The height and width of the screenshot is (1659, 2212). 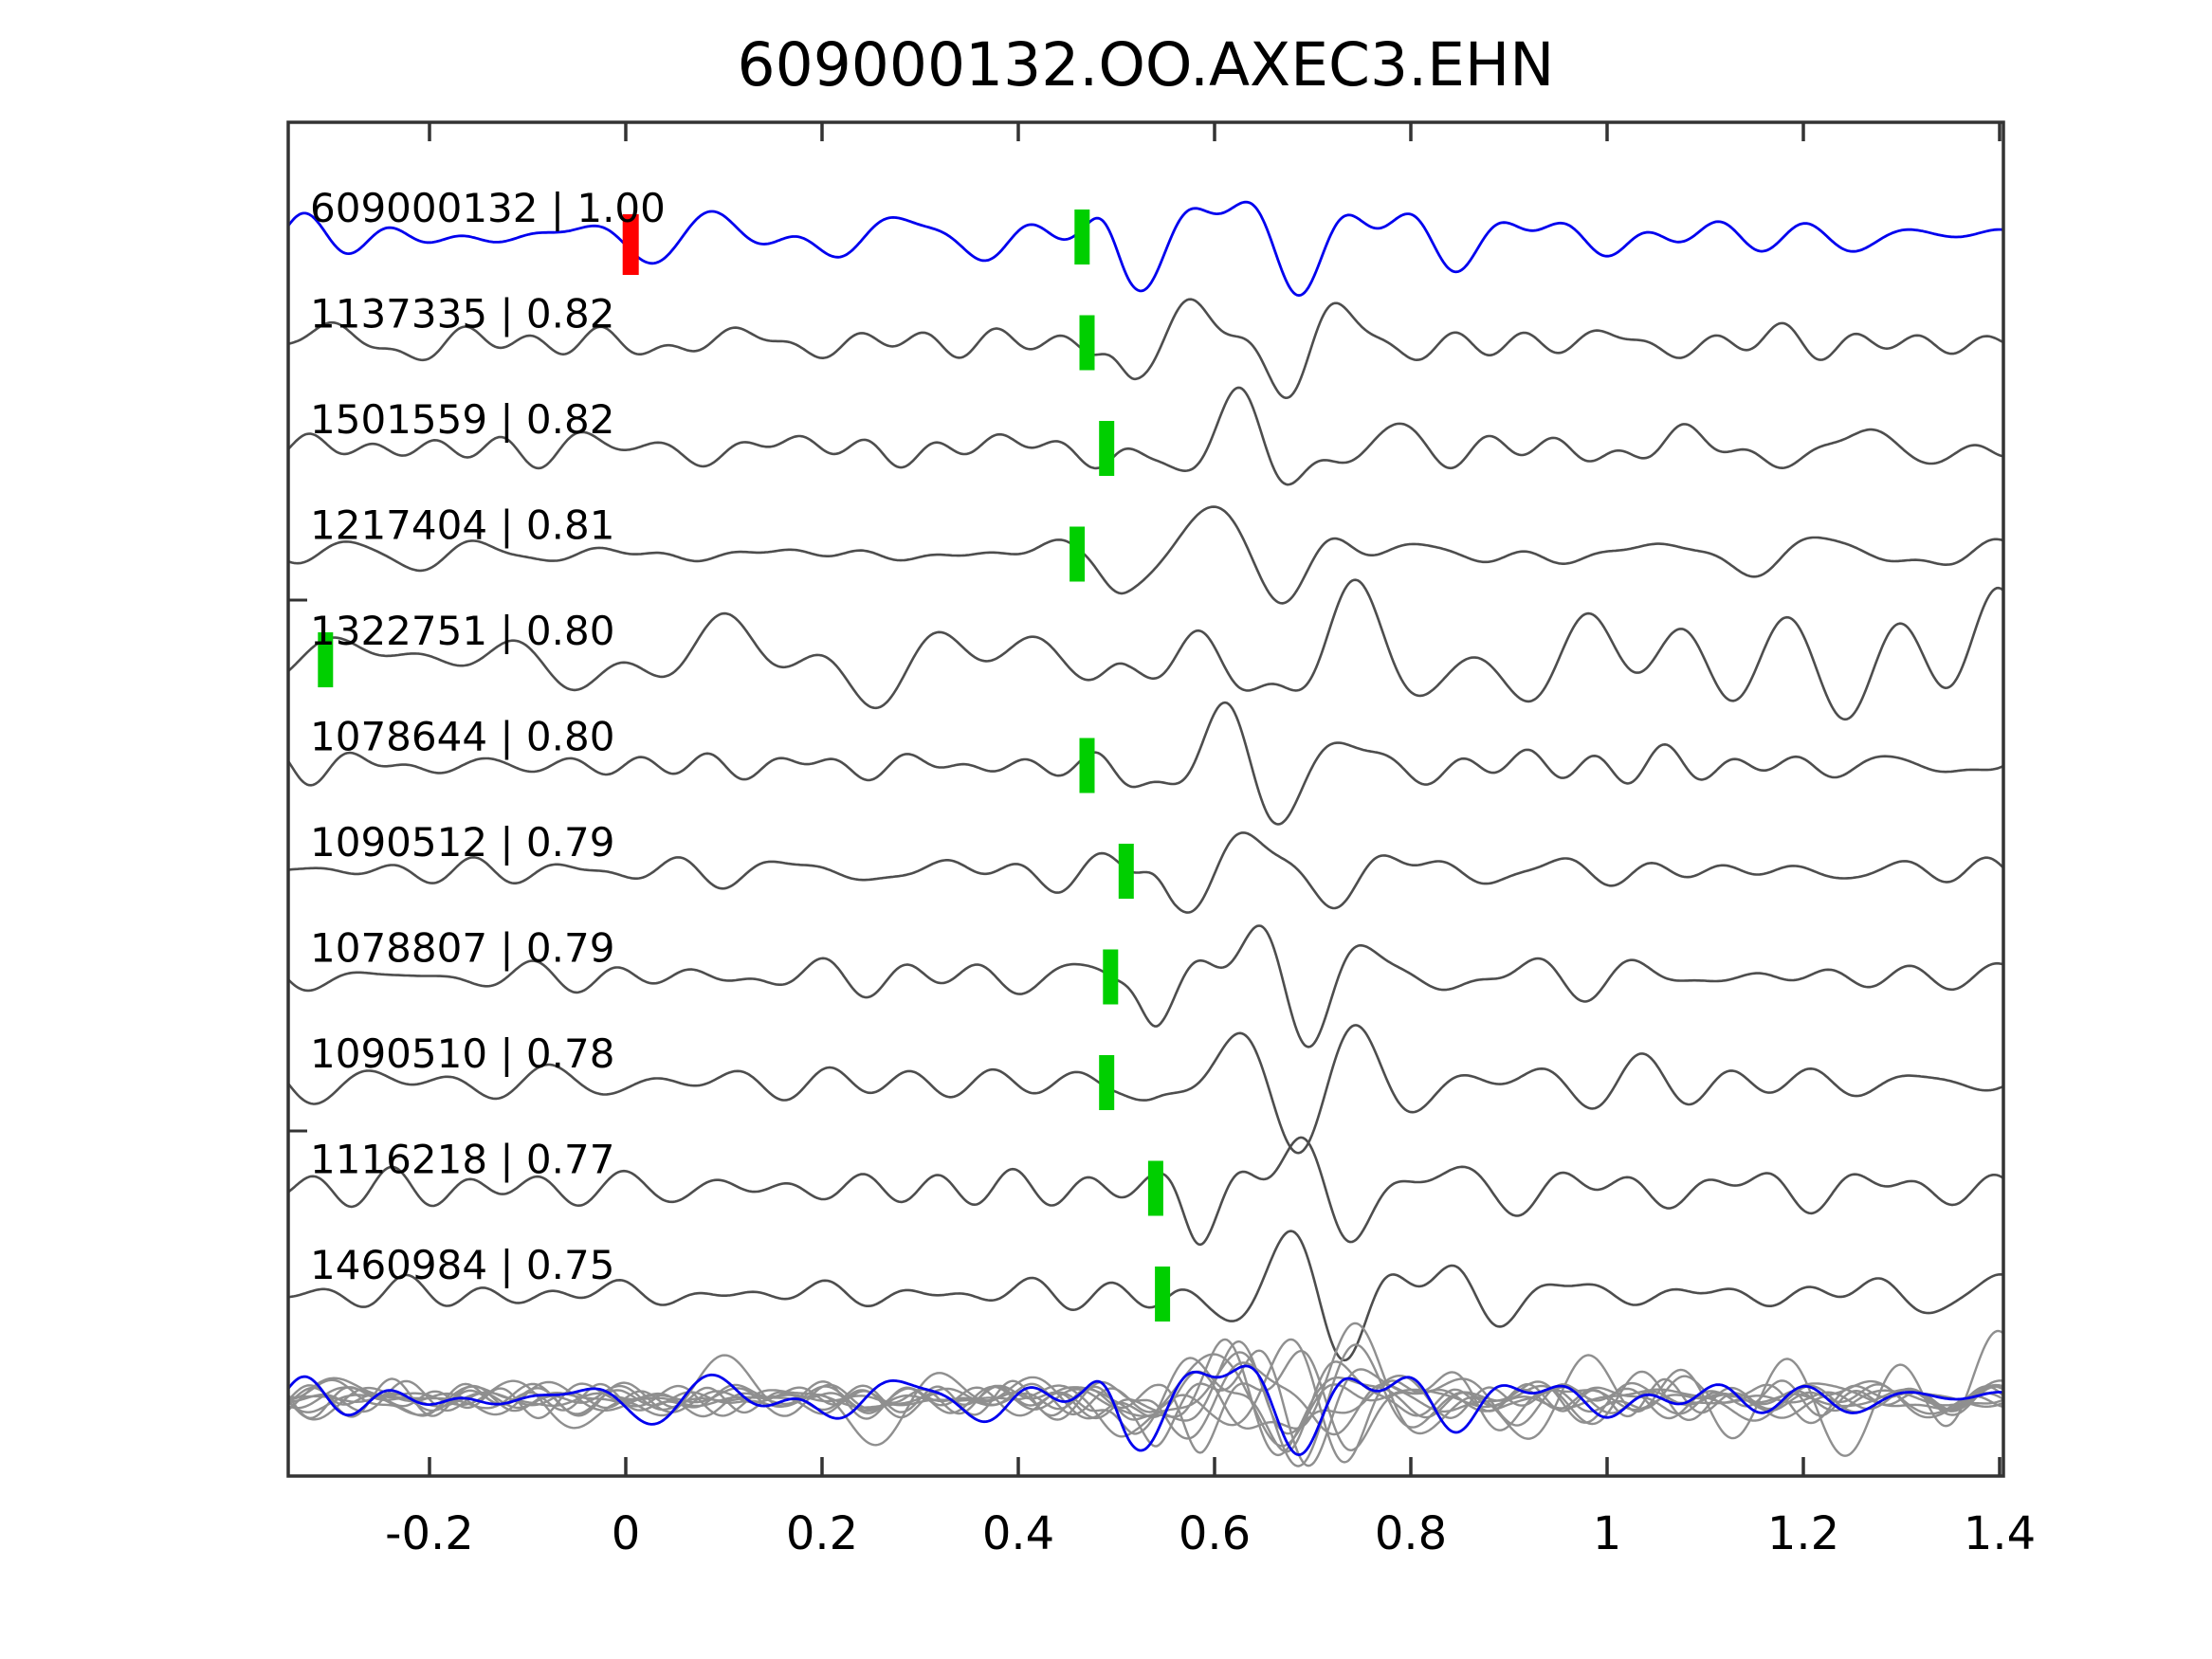 I want to click on x-tick-label: 0.4, so click(x=1018, y=1533).